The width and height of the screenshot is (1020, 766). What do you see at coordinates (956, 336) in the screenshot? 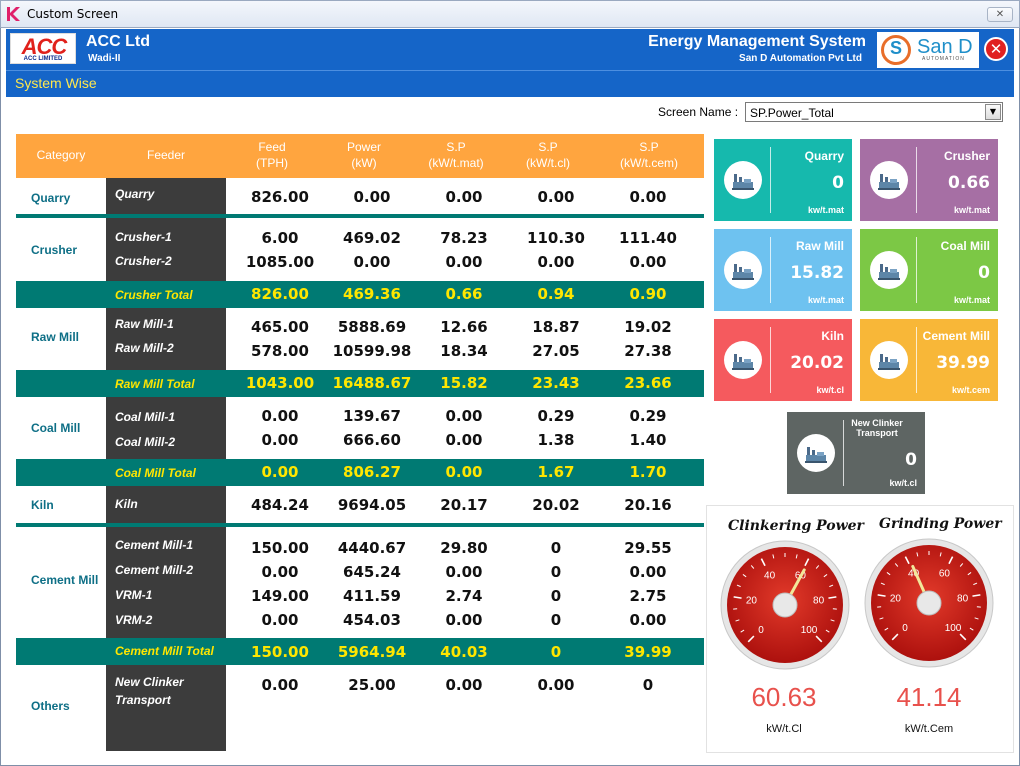
I see `card-name: Cement Mill` at bounding box center [956, 336].